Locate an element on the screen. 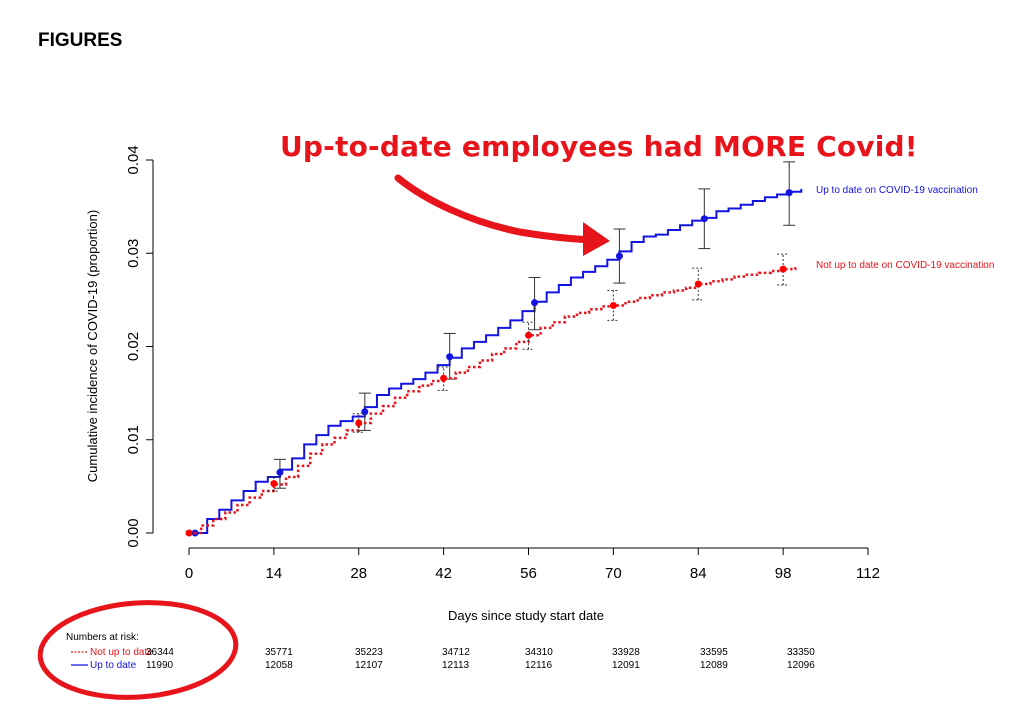  risk-value: 33928 is located at coordinates (626, 652).